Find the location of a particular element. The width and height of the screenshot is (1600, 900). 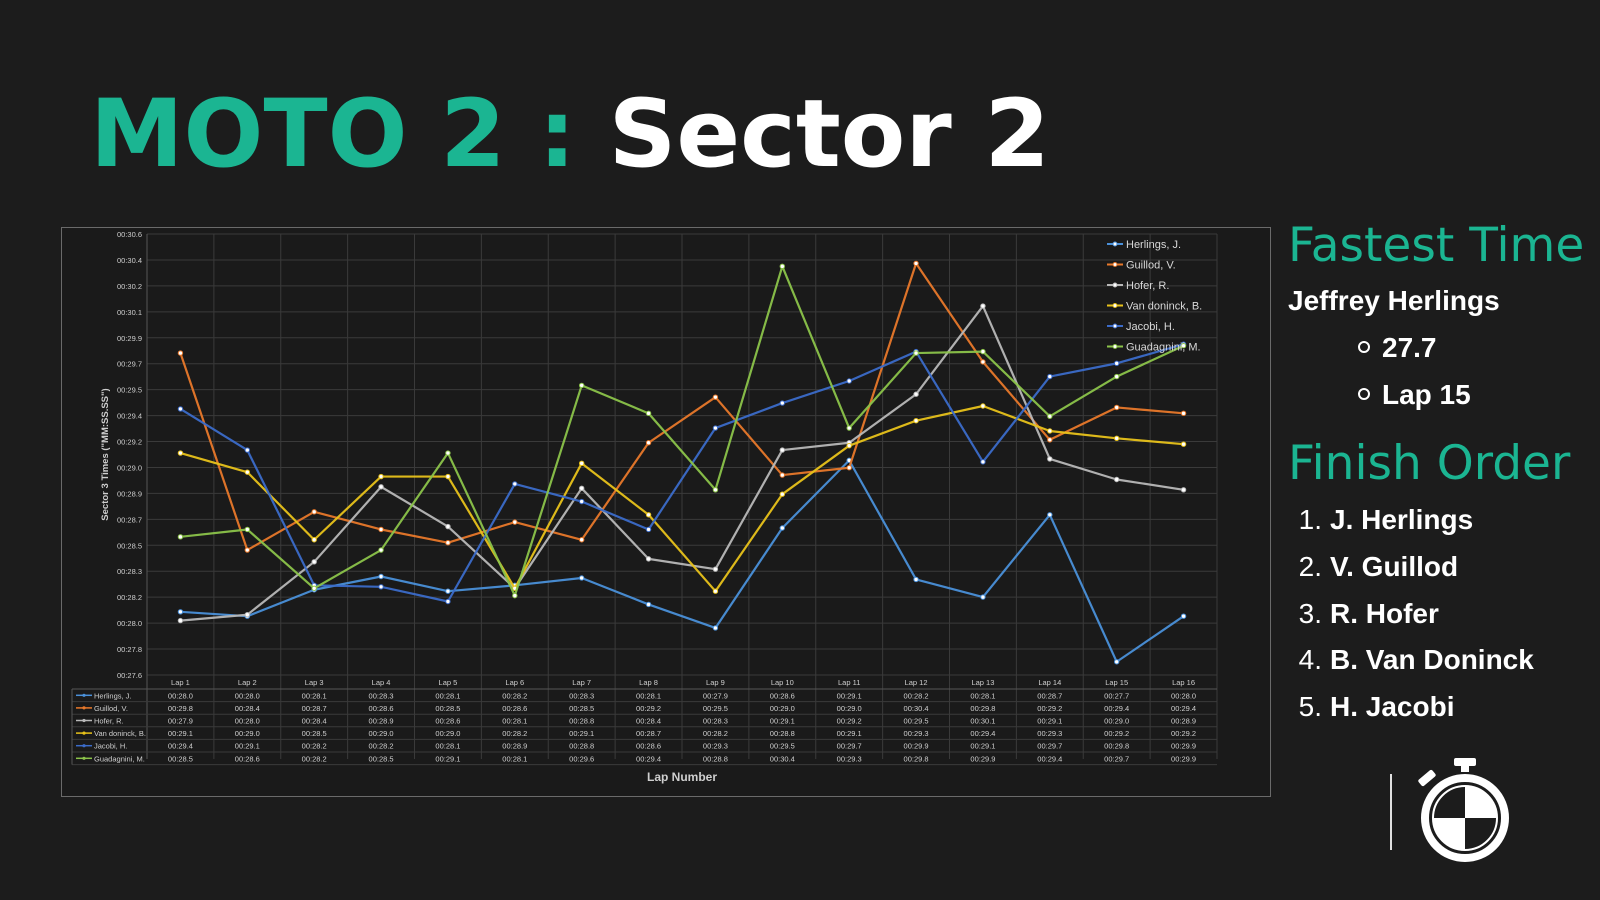

legend-label: Herlings, J. is located at coordinates (1153, 245).